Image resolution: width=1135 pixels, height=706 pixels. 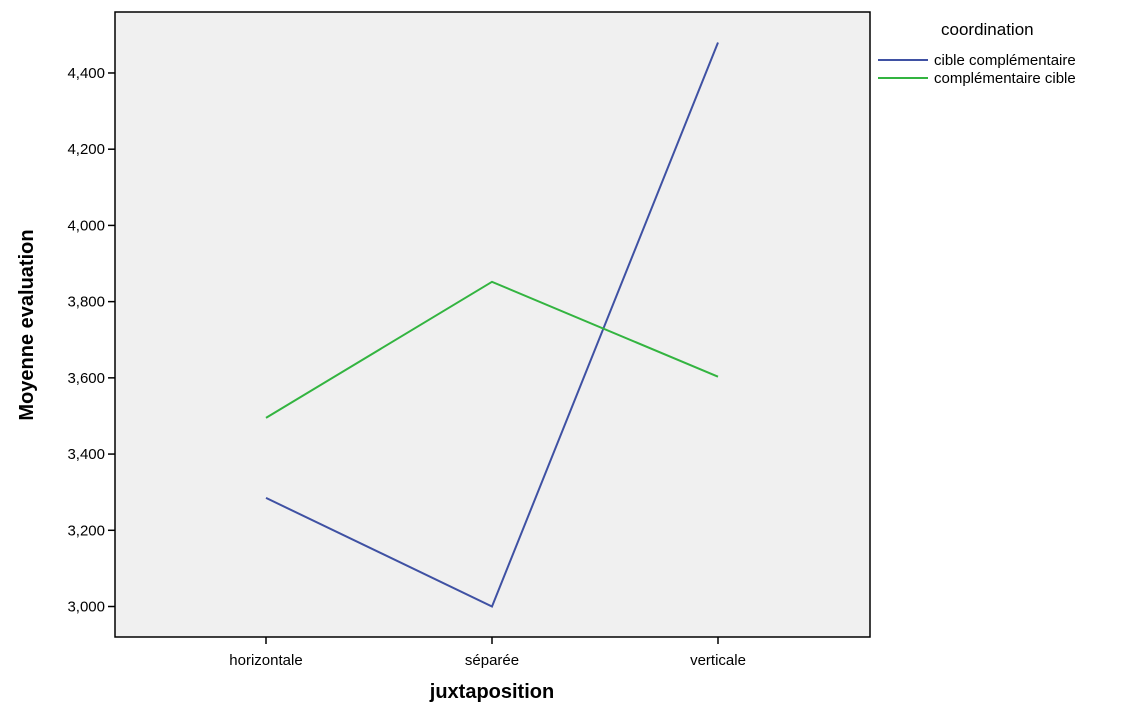 I want to click on y-tick-label: 3,800, so click(x=86, y=302).